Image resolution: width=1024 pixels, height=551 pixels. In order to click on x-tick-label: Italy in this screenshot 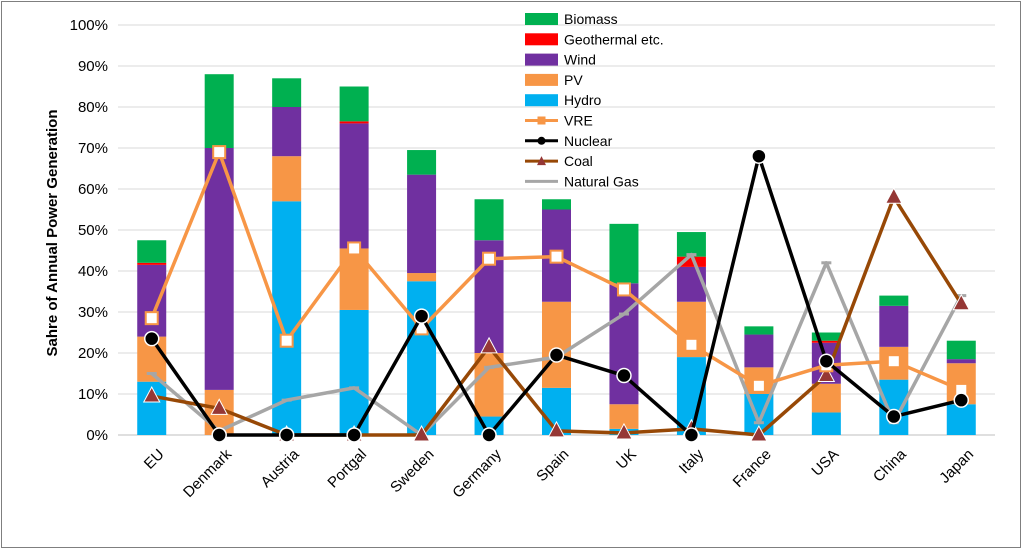, I will do `click(692, 462)`.